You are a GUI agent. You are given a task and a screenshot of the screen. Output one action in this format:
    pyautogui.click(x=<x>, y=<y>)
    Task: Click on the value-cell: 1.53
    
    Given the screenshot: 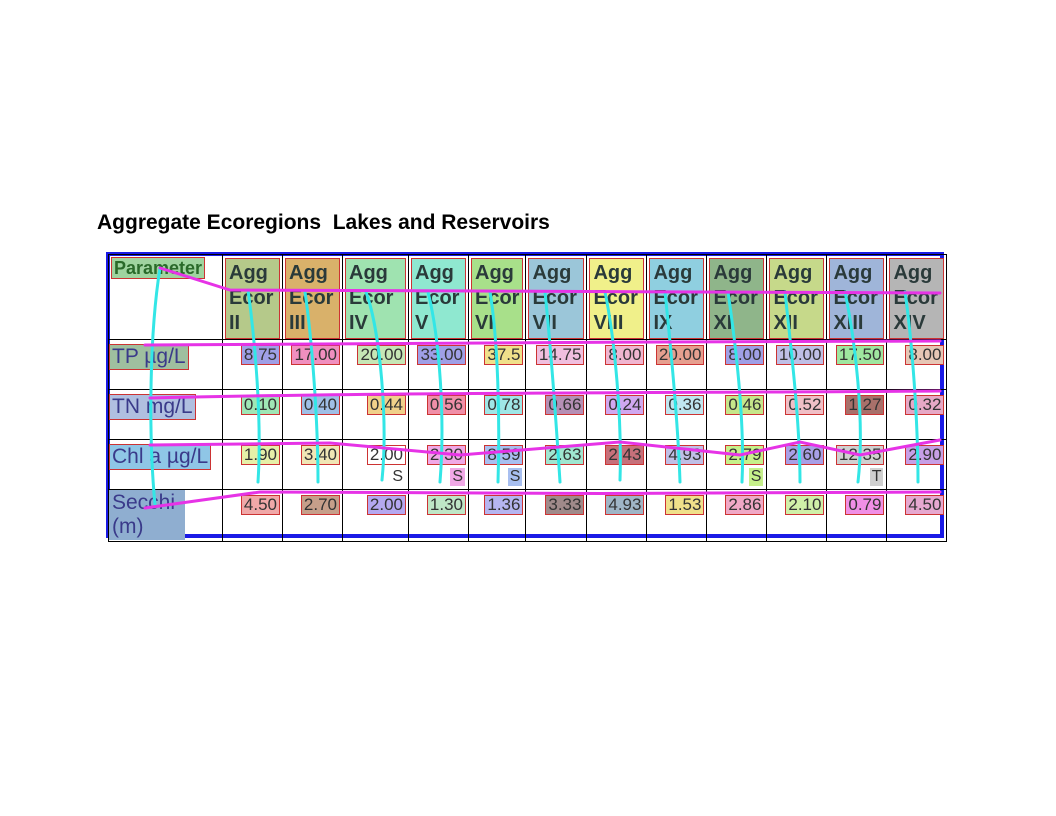 What is the action you would take?
    pyautogui.click(x=677, y=515)
    